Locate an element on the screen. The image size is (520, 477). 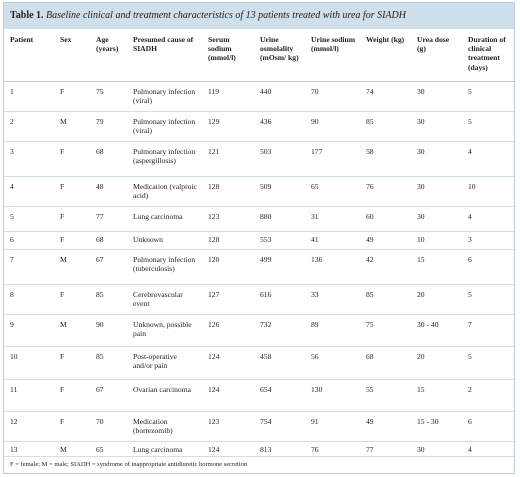
table-cell: 553 is located at coordinates (279, 240).